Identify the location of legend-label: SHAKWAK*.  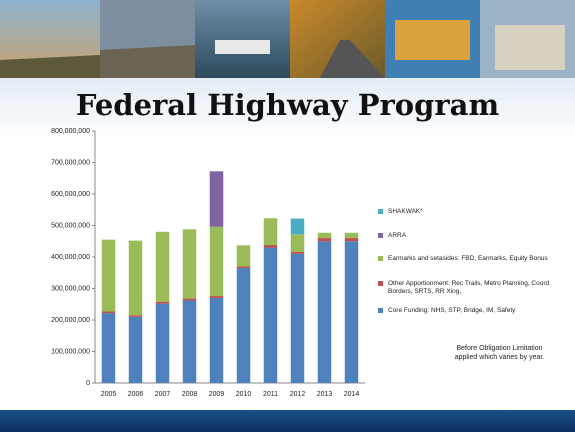
(405, 211).